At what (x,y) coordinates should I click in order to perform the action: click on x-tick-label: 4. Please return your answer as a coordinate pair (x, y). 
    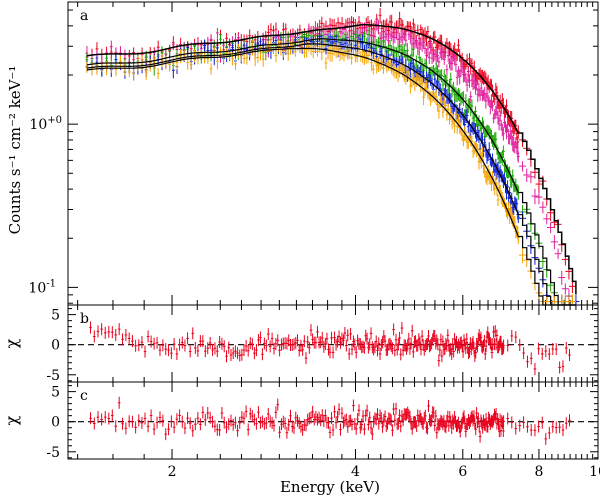
    Looking at the image, I should click on (355, 472).